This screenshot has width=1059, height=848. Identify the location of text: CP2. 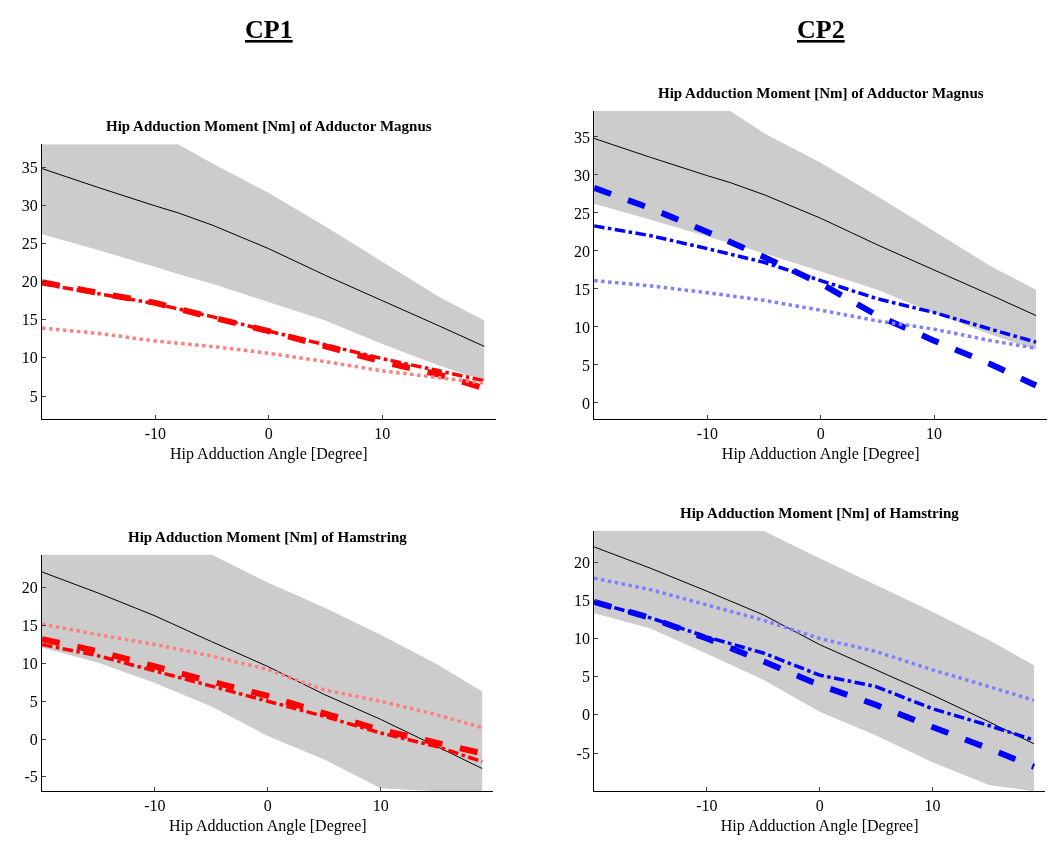
(821, 29).